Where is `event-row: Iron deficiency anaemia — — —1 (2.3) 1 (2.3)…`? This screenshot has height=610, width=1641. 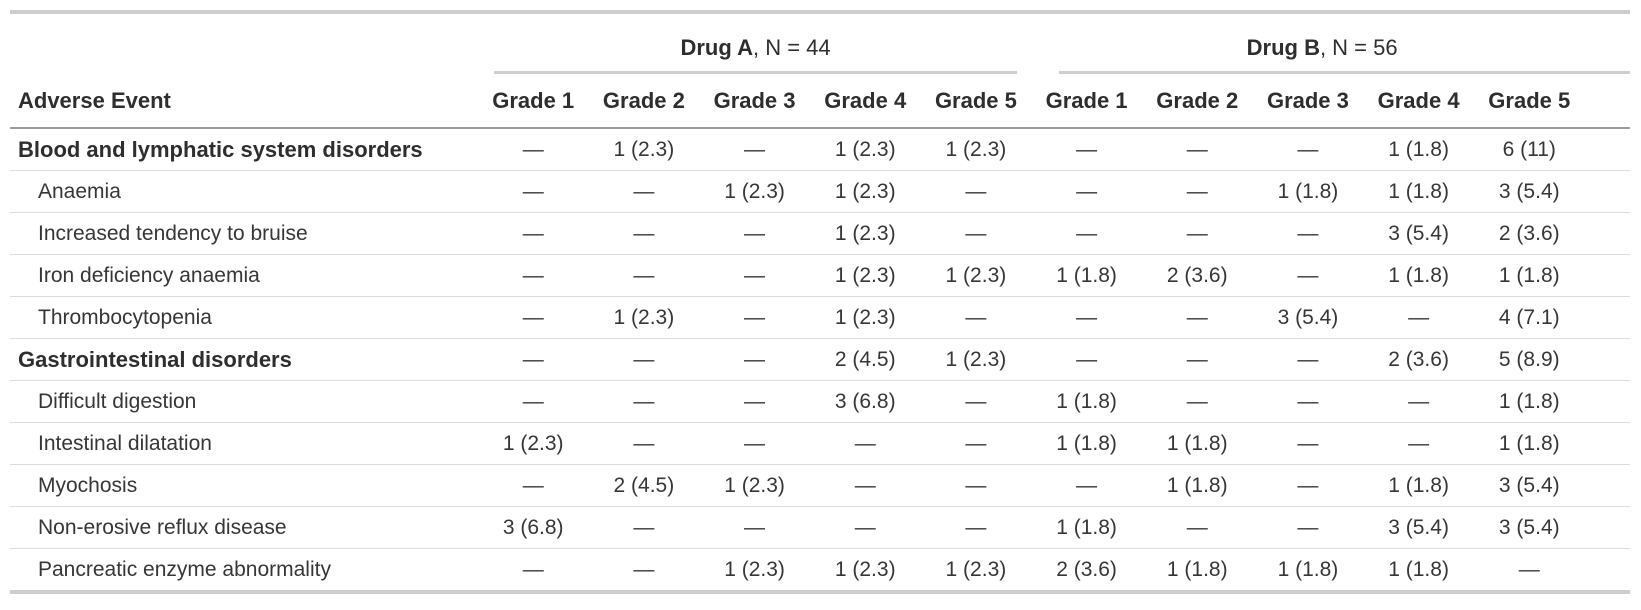
event-row: Iron deficiency anaemia — — —1 (2.3) 1 (2.3)… is located at coordinates (820, 275).